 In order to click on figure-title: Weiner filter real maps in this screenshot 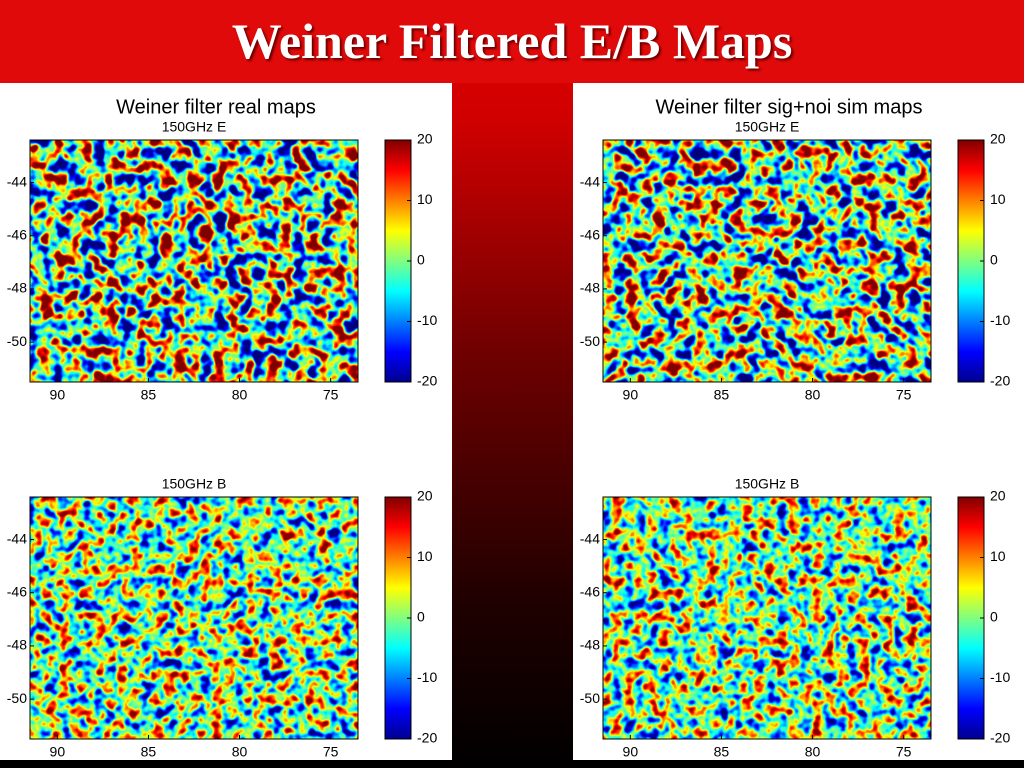, I will do `click(216, 107)`.